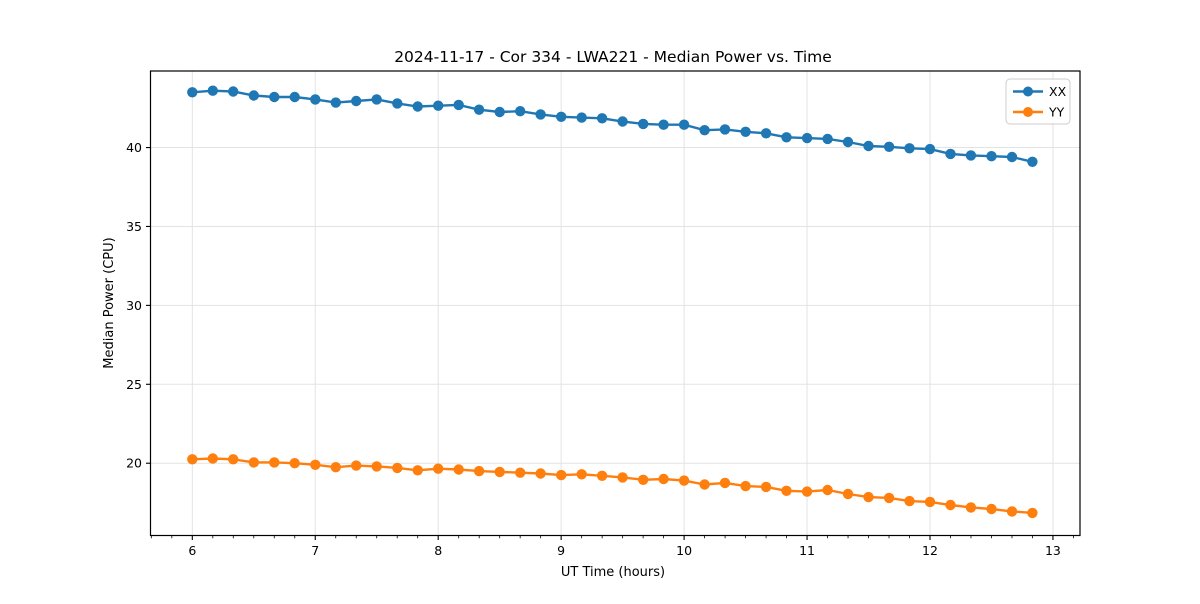  What do you see at coordinates (192, 550) in the screenshot?
I see `x-tick-label: 6` at bounding box center [192, 550].